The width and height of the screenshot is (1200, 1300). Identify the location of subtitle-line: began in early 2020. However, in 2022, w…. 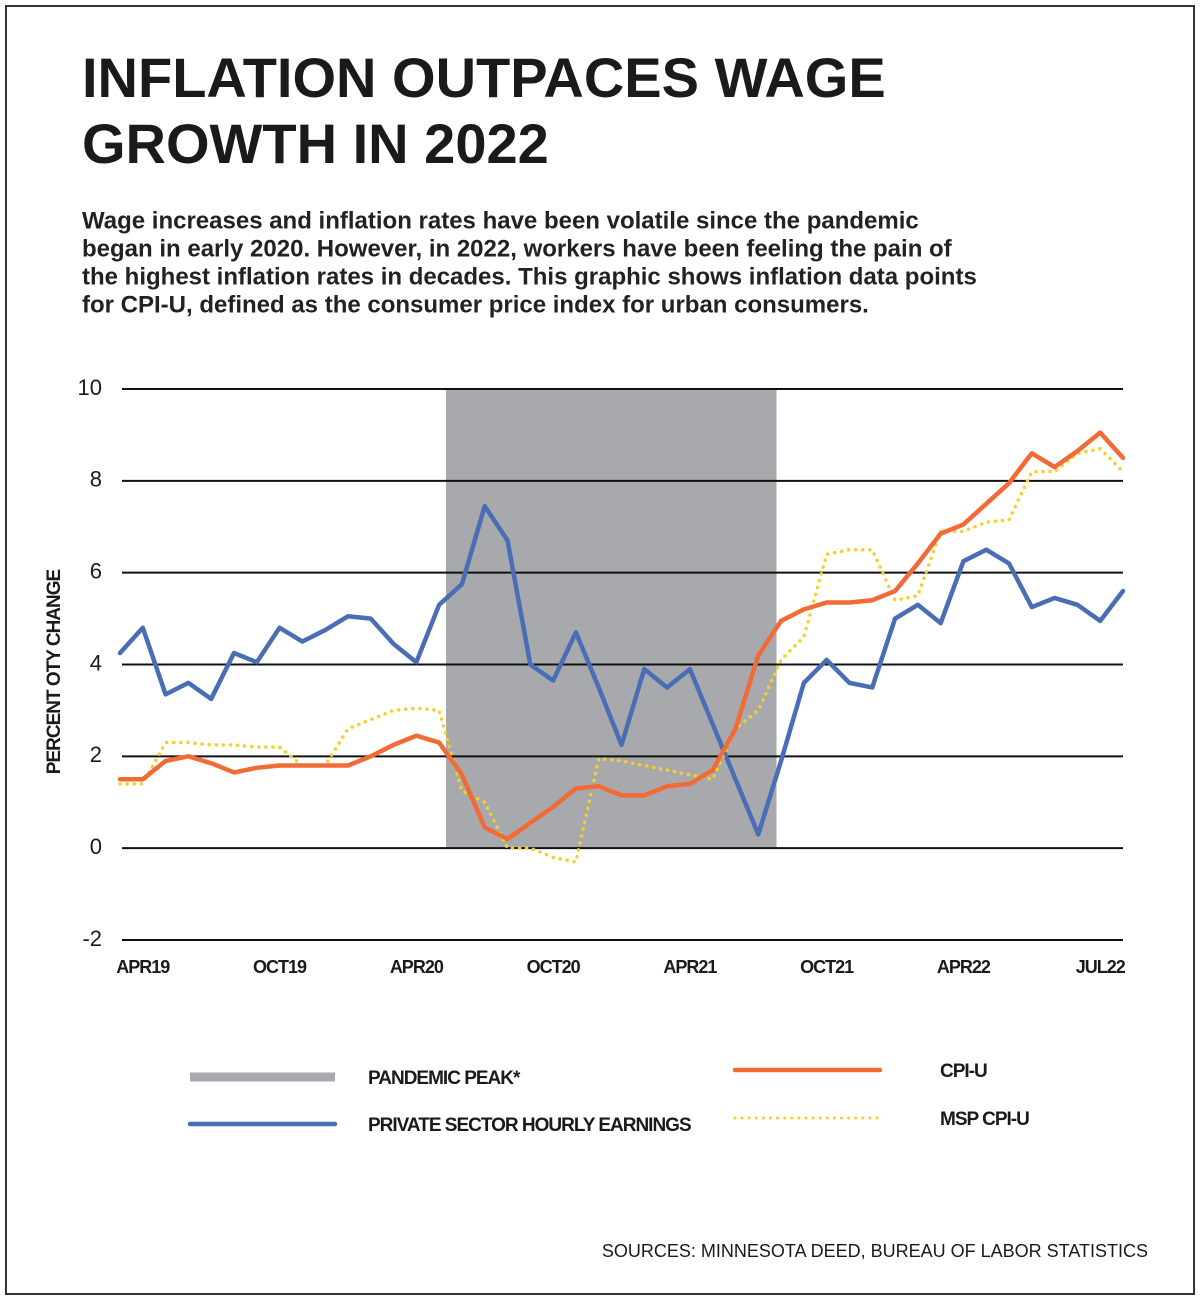
(517, 248).